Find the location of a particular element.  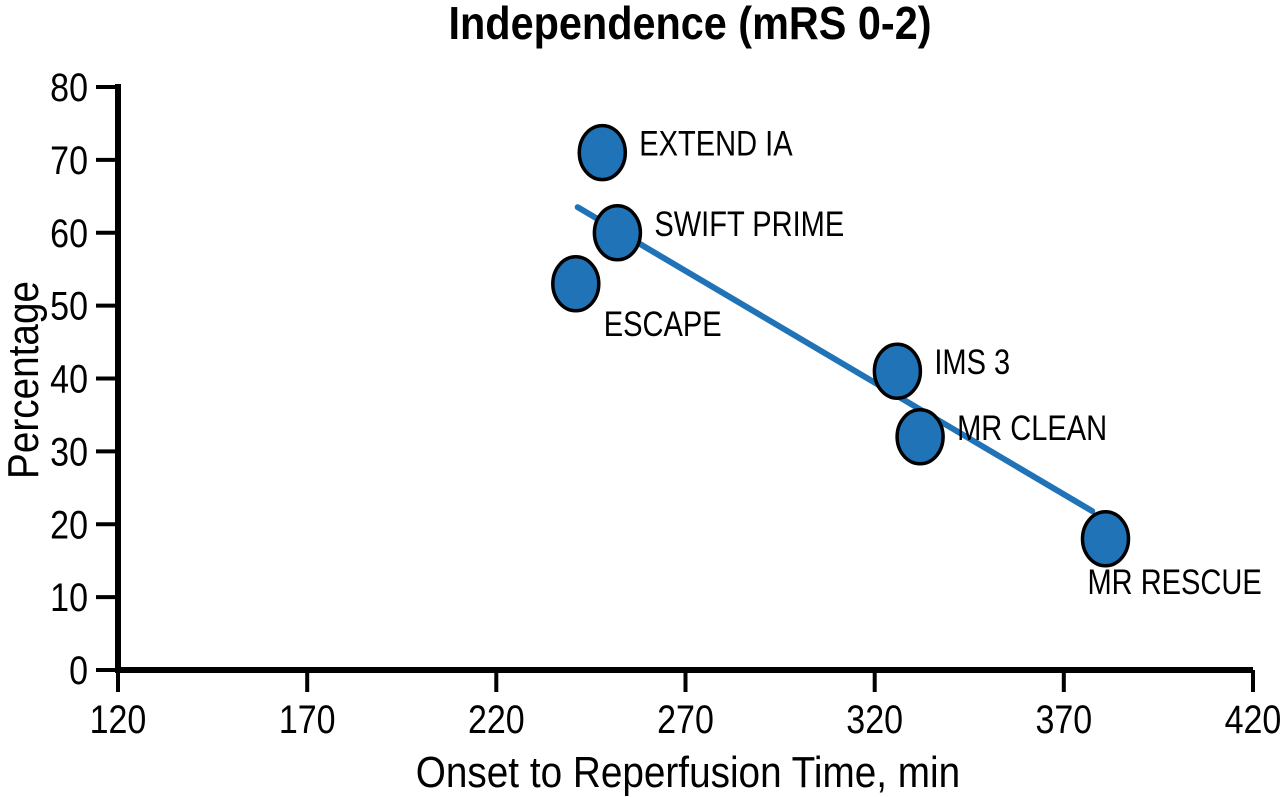

y-tick-label: 20 is located at coordinates (69, 524).